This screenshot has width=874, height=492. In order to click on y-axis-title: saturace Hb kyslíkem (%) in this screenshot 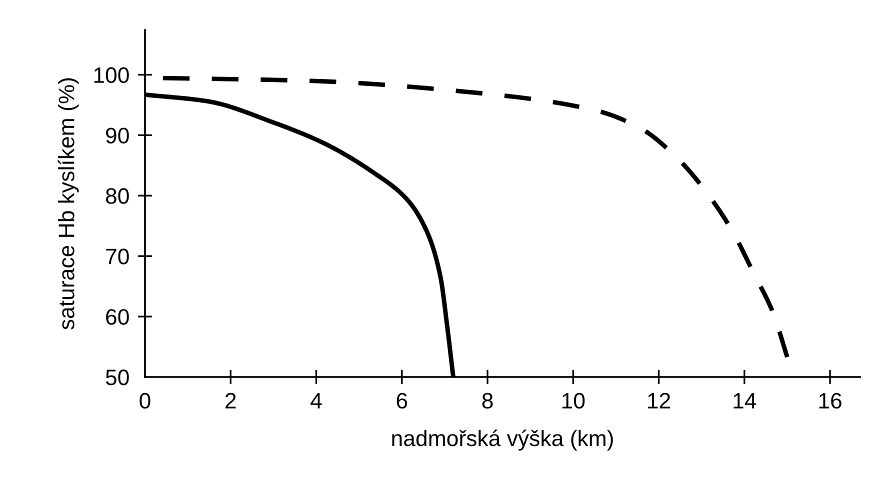, I will do `click(68, 204)`.